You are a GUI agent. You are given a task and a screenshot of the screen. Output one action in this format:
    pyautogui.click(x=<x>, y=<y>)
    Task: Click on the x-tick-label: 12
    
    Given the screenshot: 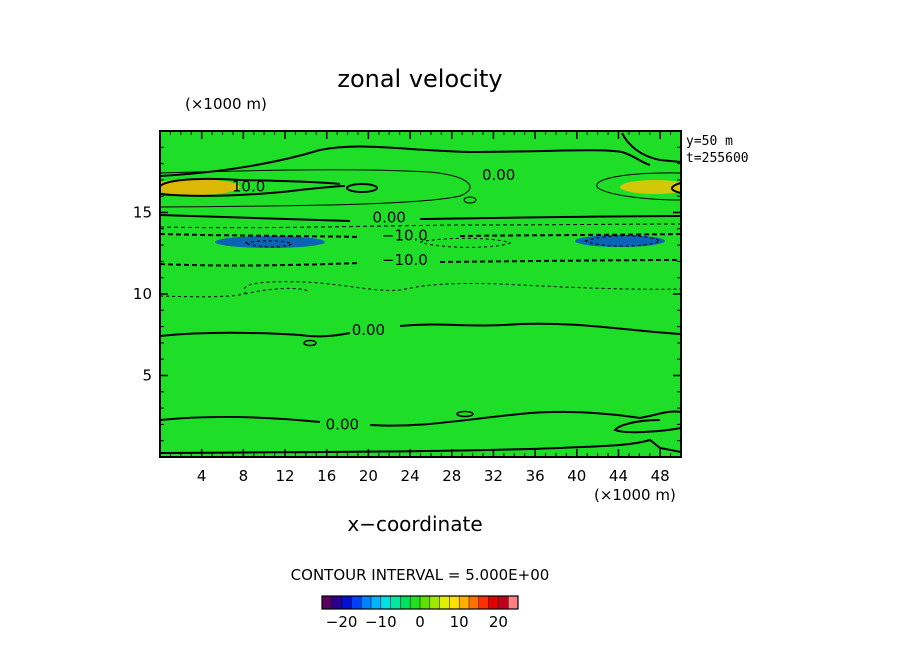 What is the action you would take?
    pyautogui.click(x=284, y=476)
    